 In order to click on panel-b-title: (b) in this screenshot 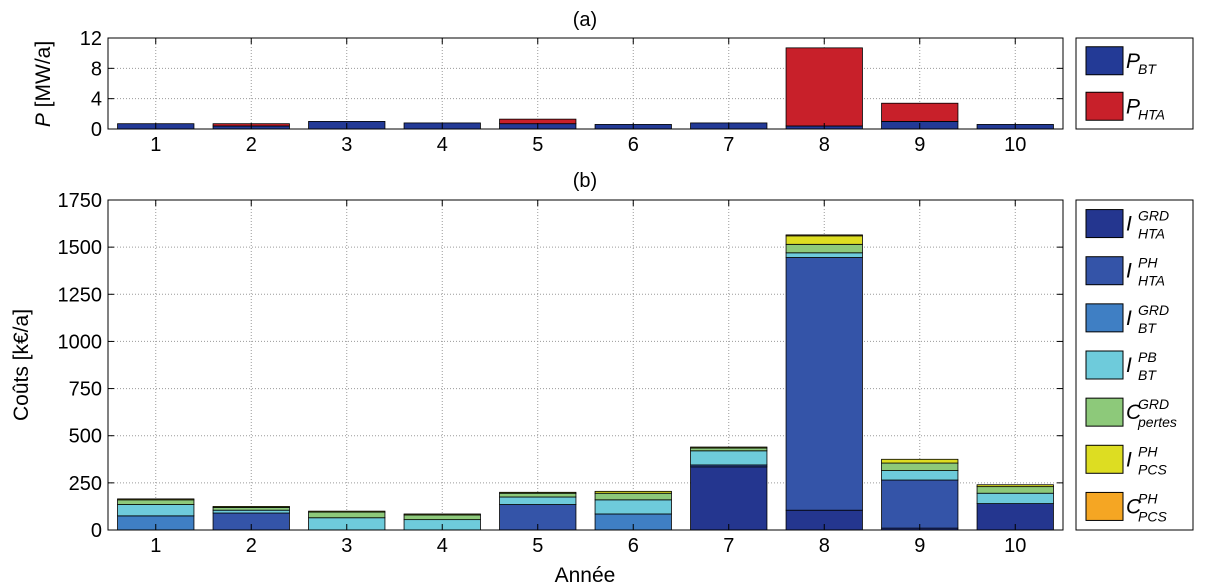, I will do `click(585, 181)`.